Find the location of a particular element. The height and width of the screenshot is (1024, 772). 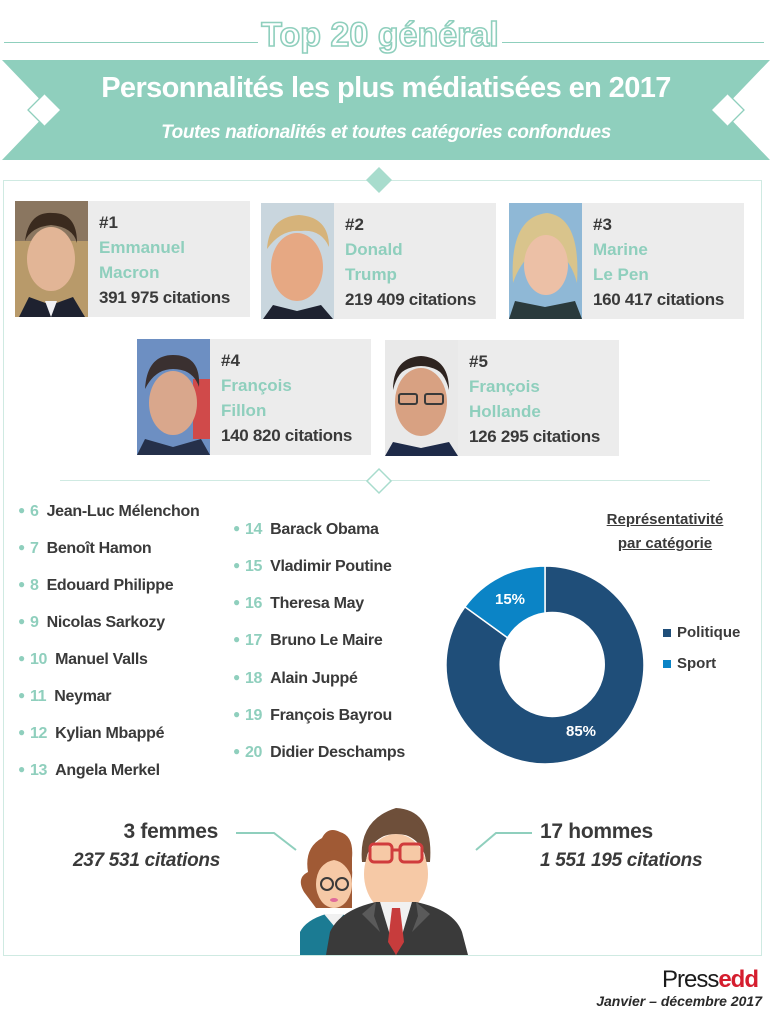

card-citations: 219 409 citations is located at coordinates (410, 299).